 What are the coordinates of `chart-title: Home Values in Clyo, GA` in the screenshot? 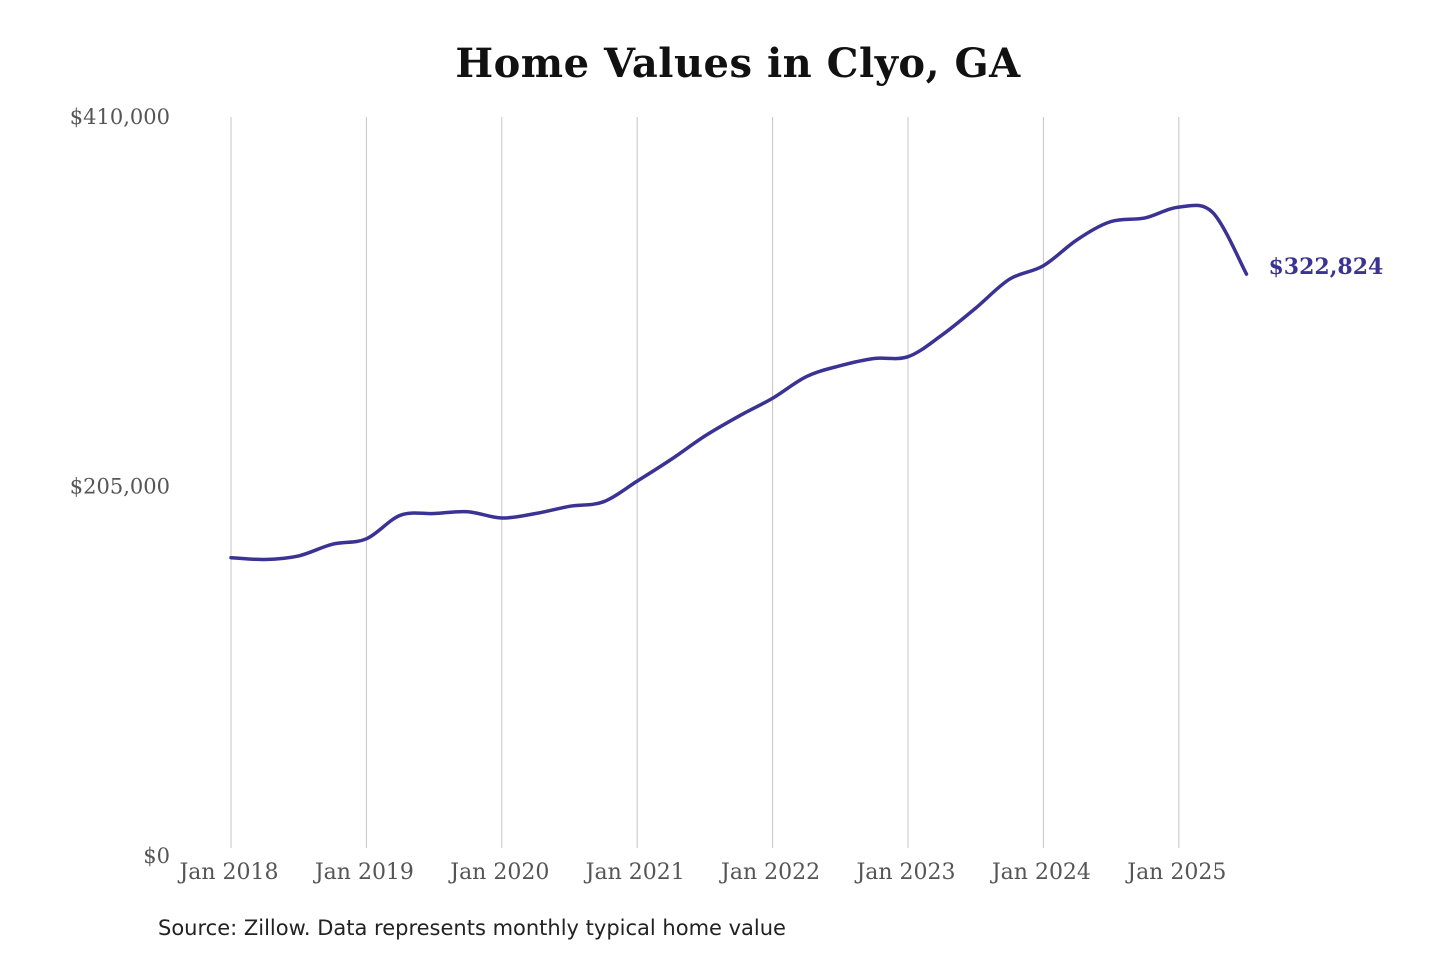 It's located at (738, 63).